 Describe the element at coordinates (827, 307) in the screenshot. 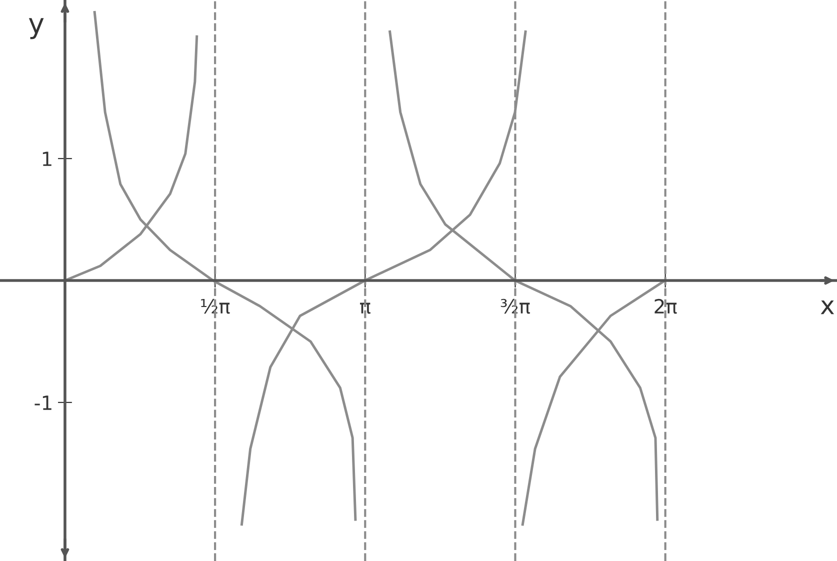

I see `x-axis-title: x` at that location.